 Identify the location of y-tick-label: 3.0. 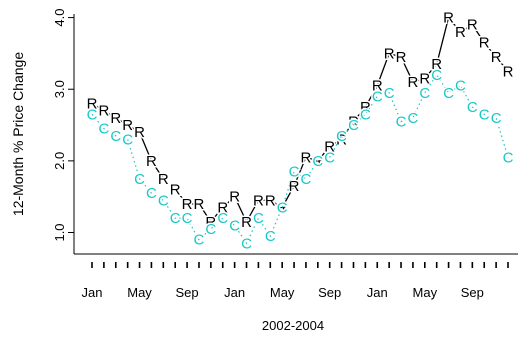
(59, 89).